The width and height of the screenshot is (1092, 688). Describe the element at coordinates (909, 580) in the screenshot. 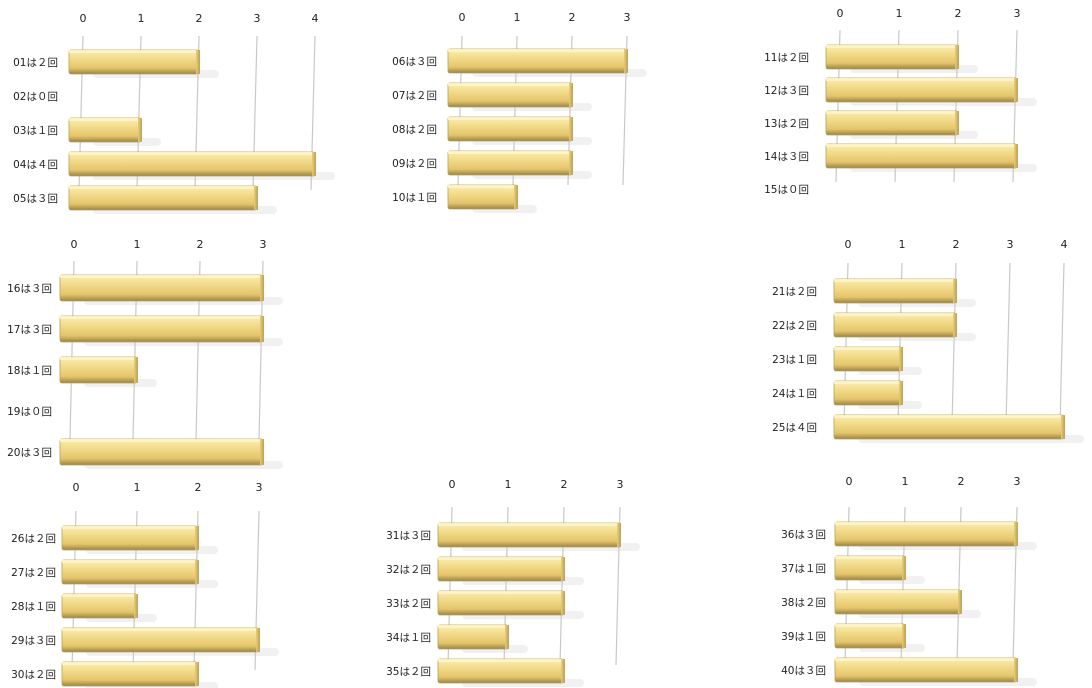

I see `bar-chart-8: 0 1 2 3 36は３回 37は１回 38は２回 39は１回 40は３回` at that location.